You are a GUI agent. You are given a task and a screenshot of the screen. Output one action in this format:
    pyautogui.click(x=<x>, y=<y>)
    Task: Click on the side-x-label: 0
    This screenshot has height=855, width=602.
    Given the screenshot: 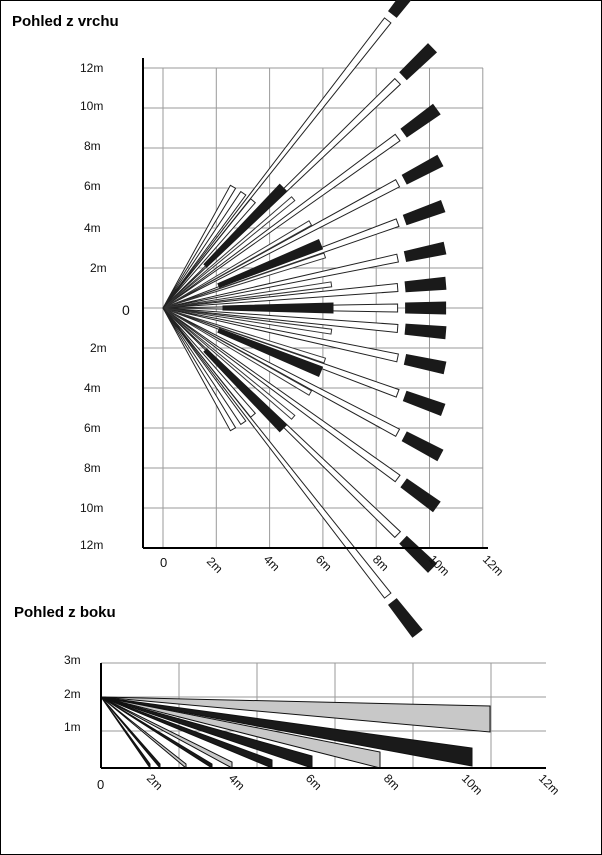 What is the action you would take?
    pyautogui.click(x=100, y=784)
    